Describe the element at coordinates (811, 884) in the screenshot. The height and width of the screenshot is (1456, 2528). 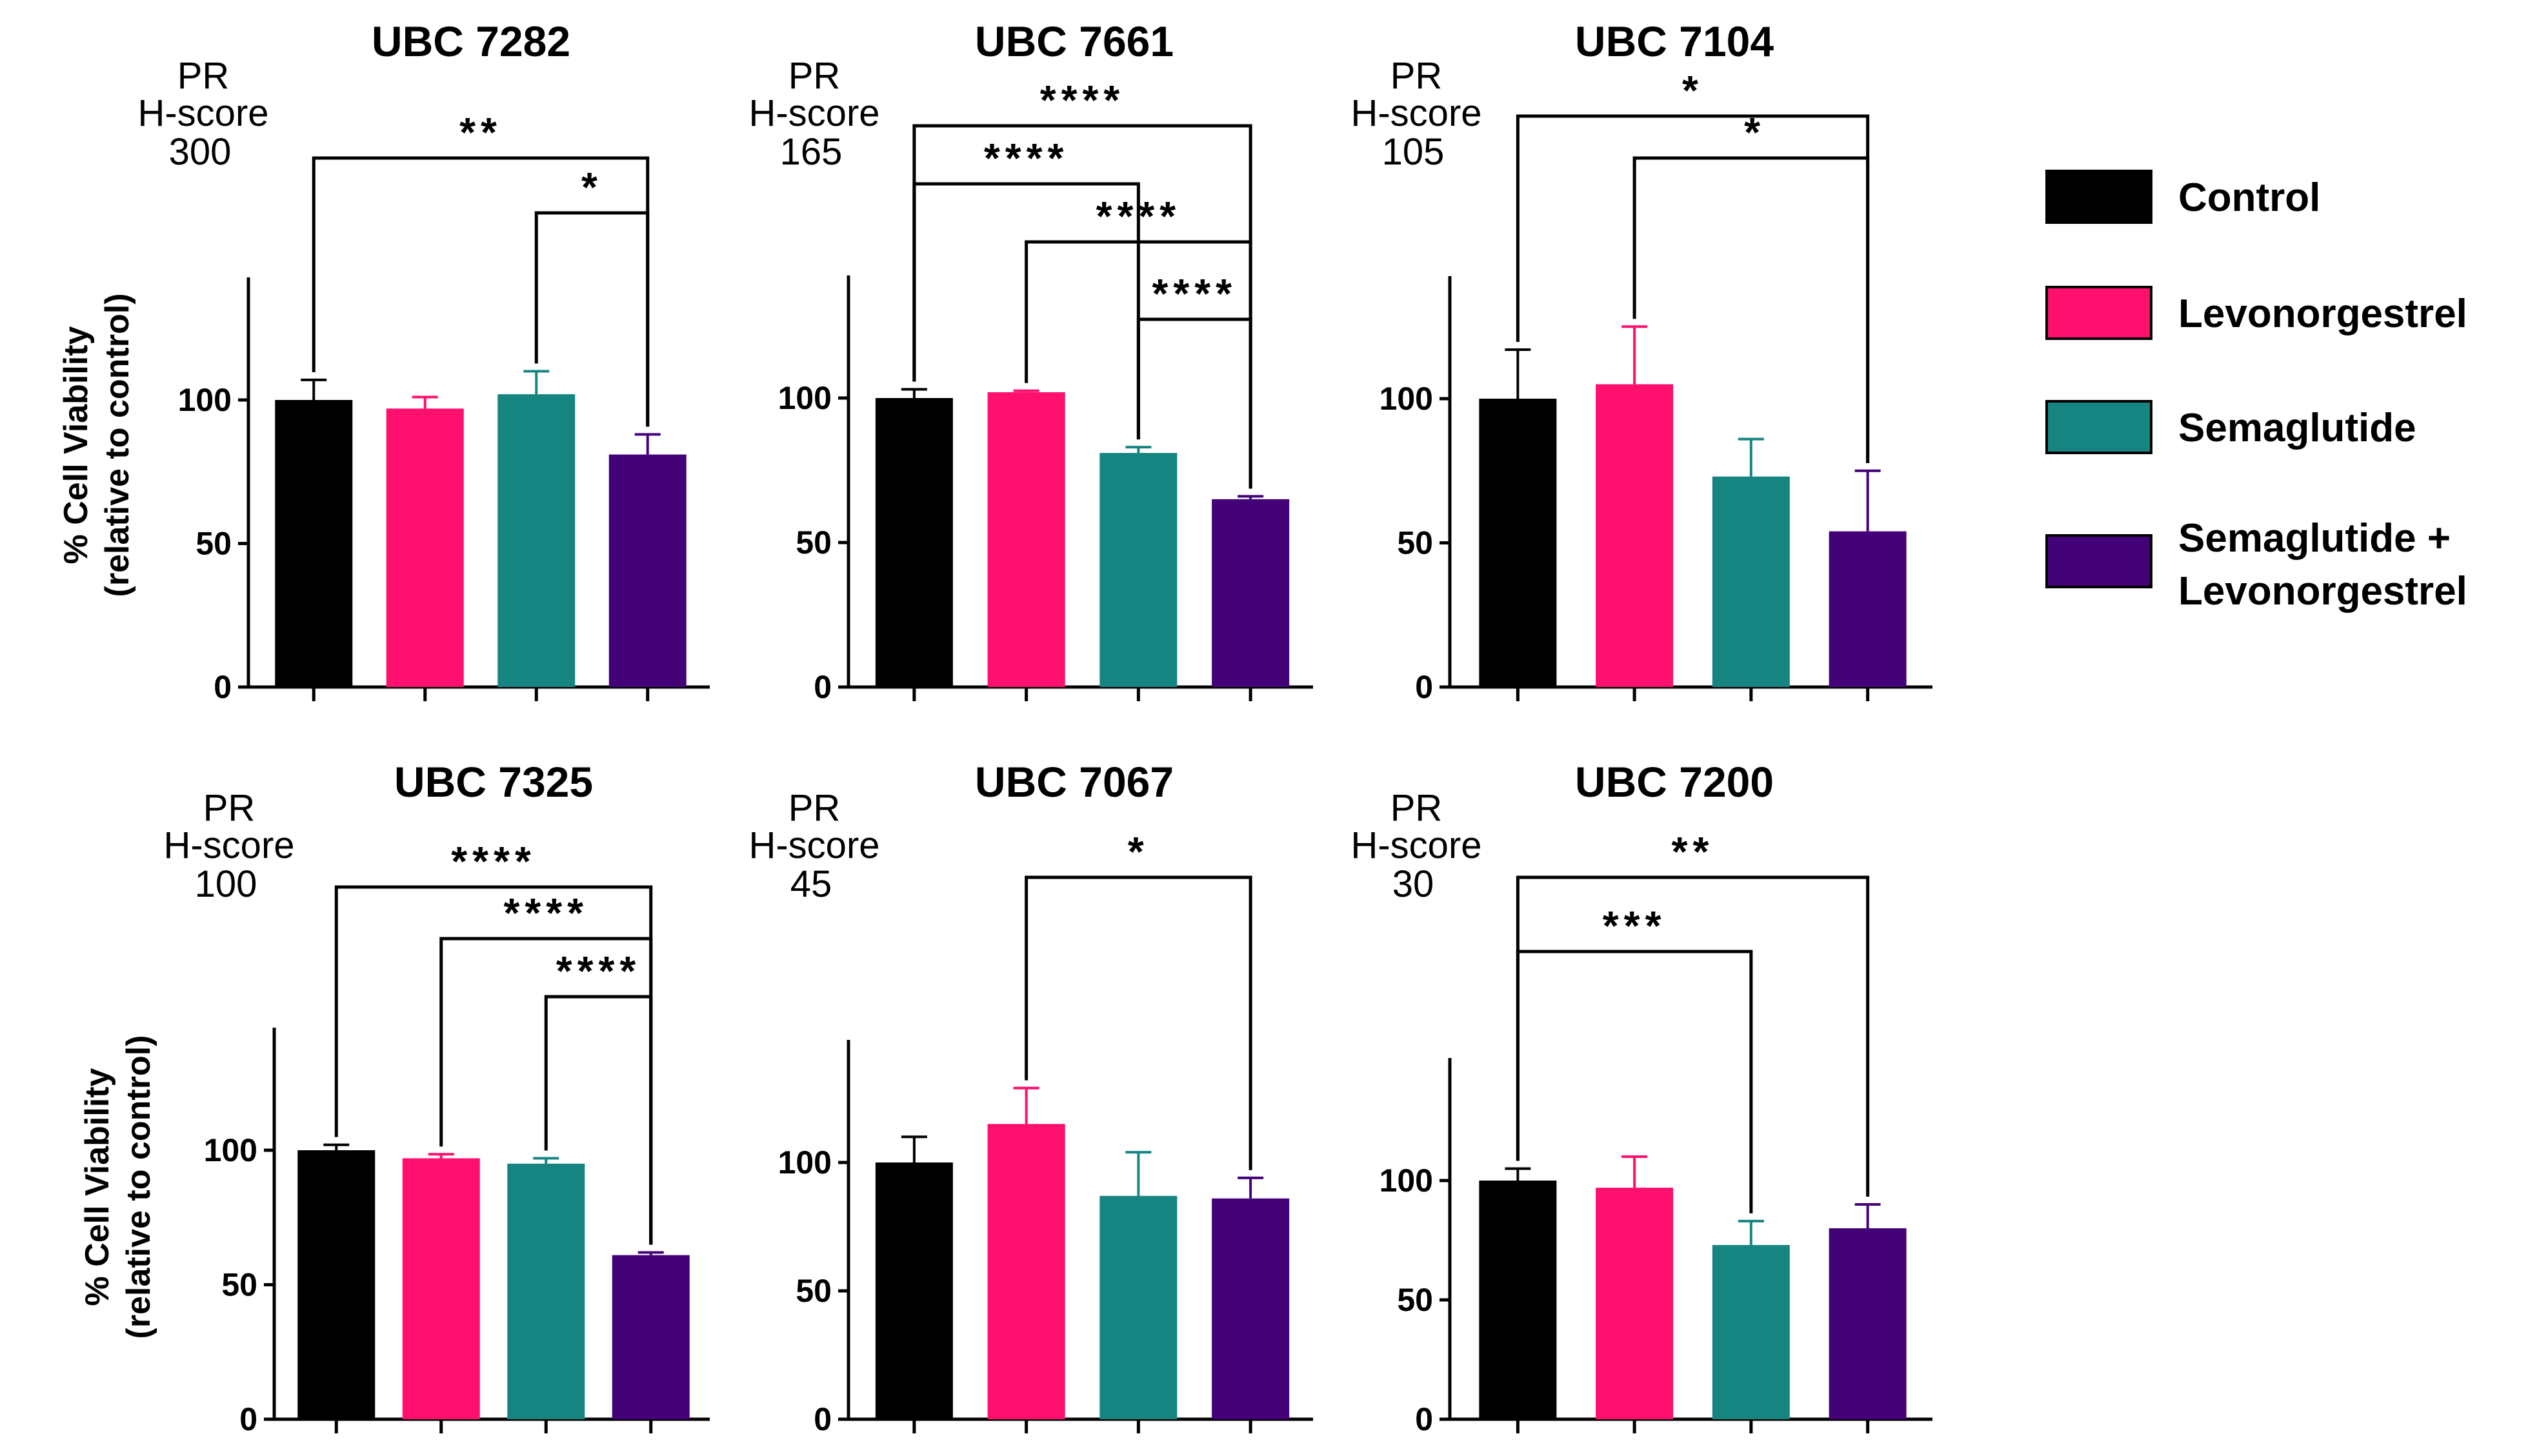
I see `hscore-value: 45` at that location.